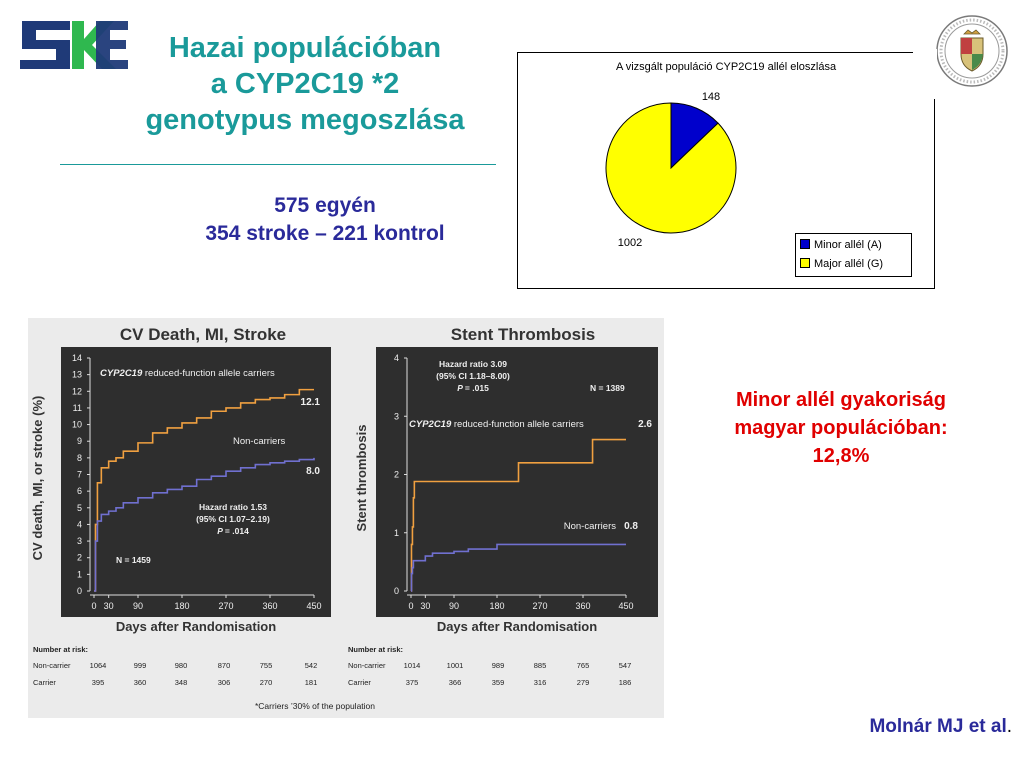 This screenshot has height=768, width=1024. I want to click on risk-cell-0-0-4: 755, so click(266, 665).